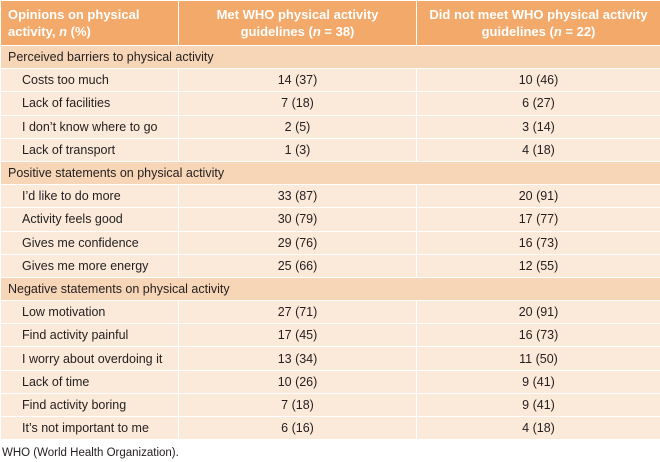 This screenshot has width=660, height=462. I want to click on section-title: Negative statements on physical activity, so click(330, 289).